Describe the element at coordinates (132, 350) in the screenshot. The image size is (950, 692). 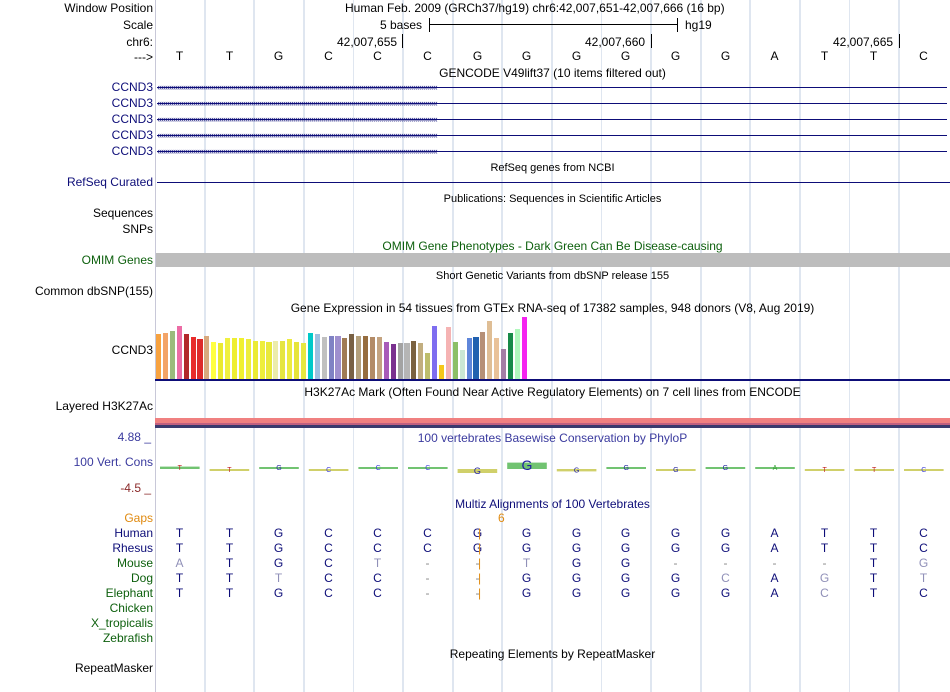
I see `gtex-track-label: CCND3` at that location.